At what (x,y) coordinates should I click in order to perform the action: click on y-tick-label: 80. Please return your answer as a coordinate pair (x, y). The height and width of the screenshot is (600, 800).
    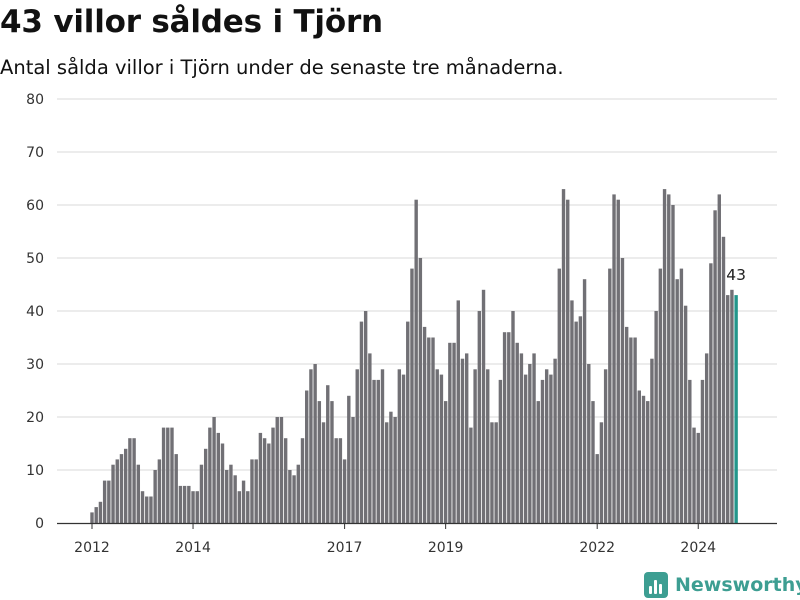
    Looking at the image, I should click on (35, 100).